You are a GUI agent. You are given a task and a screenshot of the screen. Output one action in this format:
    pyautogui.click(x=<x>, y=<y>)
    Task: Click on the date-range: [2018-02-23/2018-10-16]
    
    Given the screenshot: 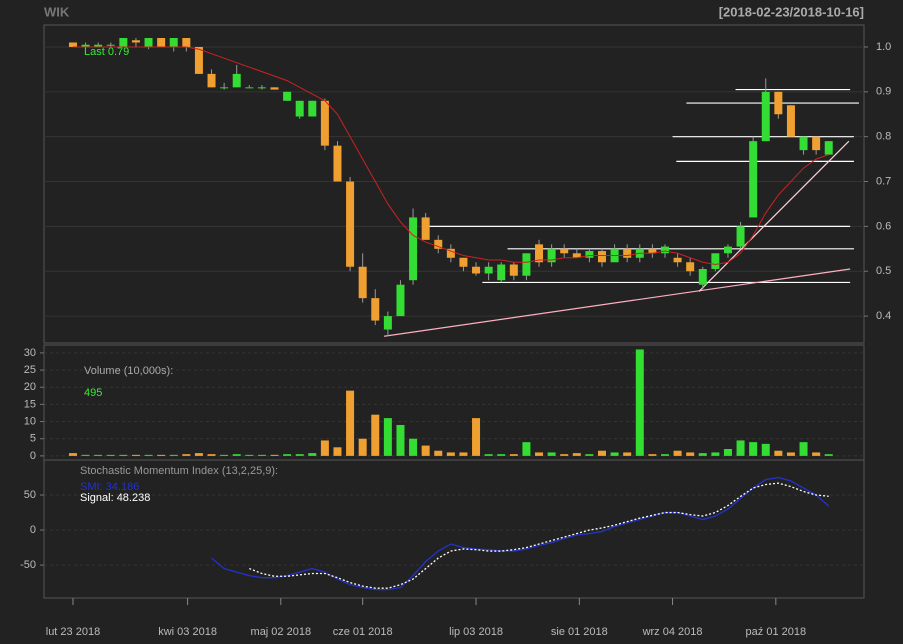 What is the action you would take?
    pyautogui.click(x=791, y=11)
    